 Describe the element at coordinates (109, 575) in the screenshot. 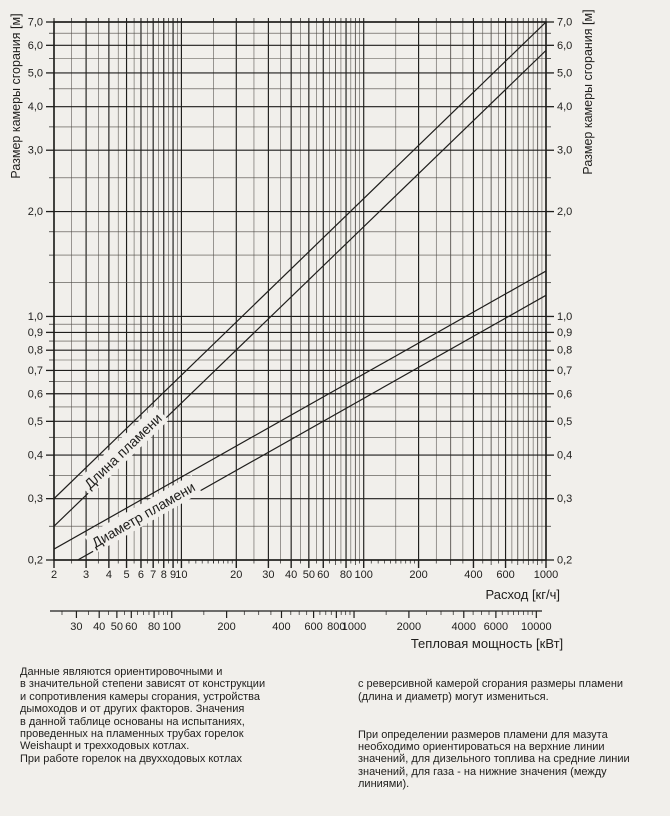

I see `svg-text: 4` at that location.